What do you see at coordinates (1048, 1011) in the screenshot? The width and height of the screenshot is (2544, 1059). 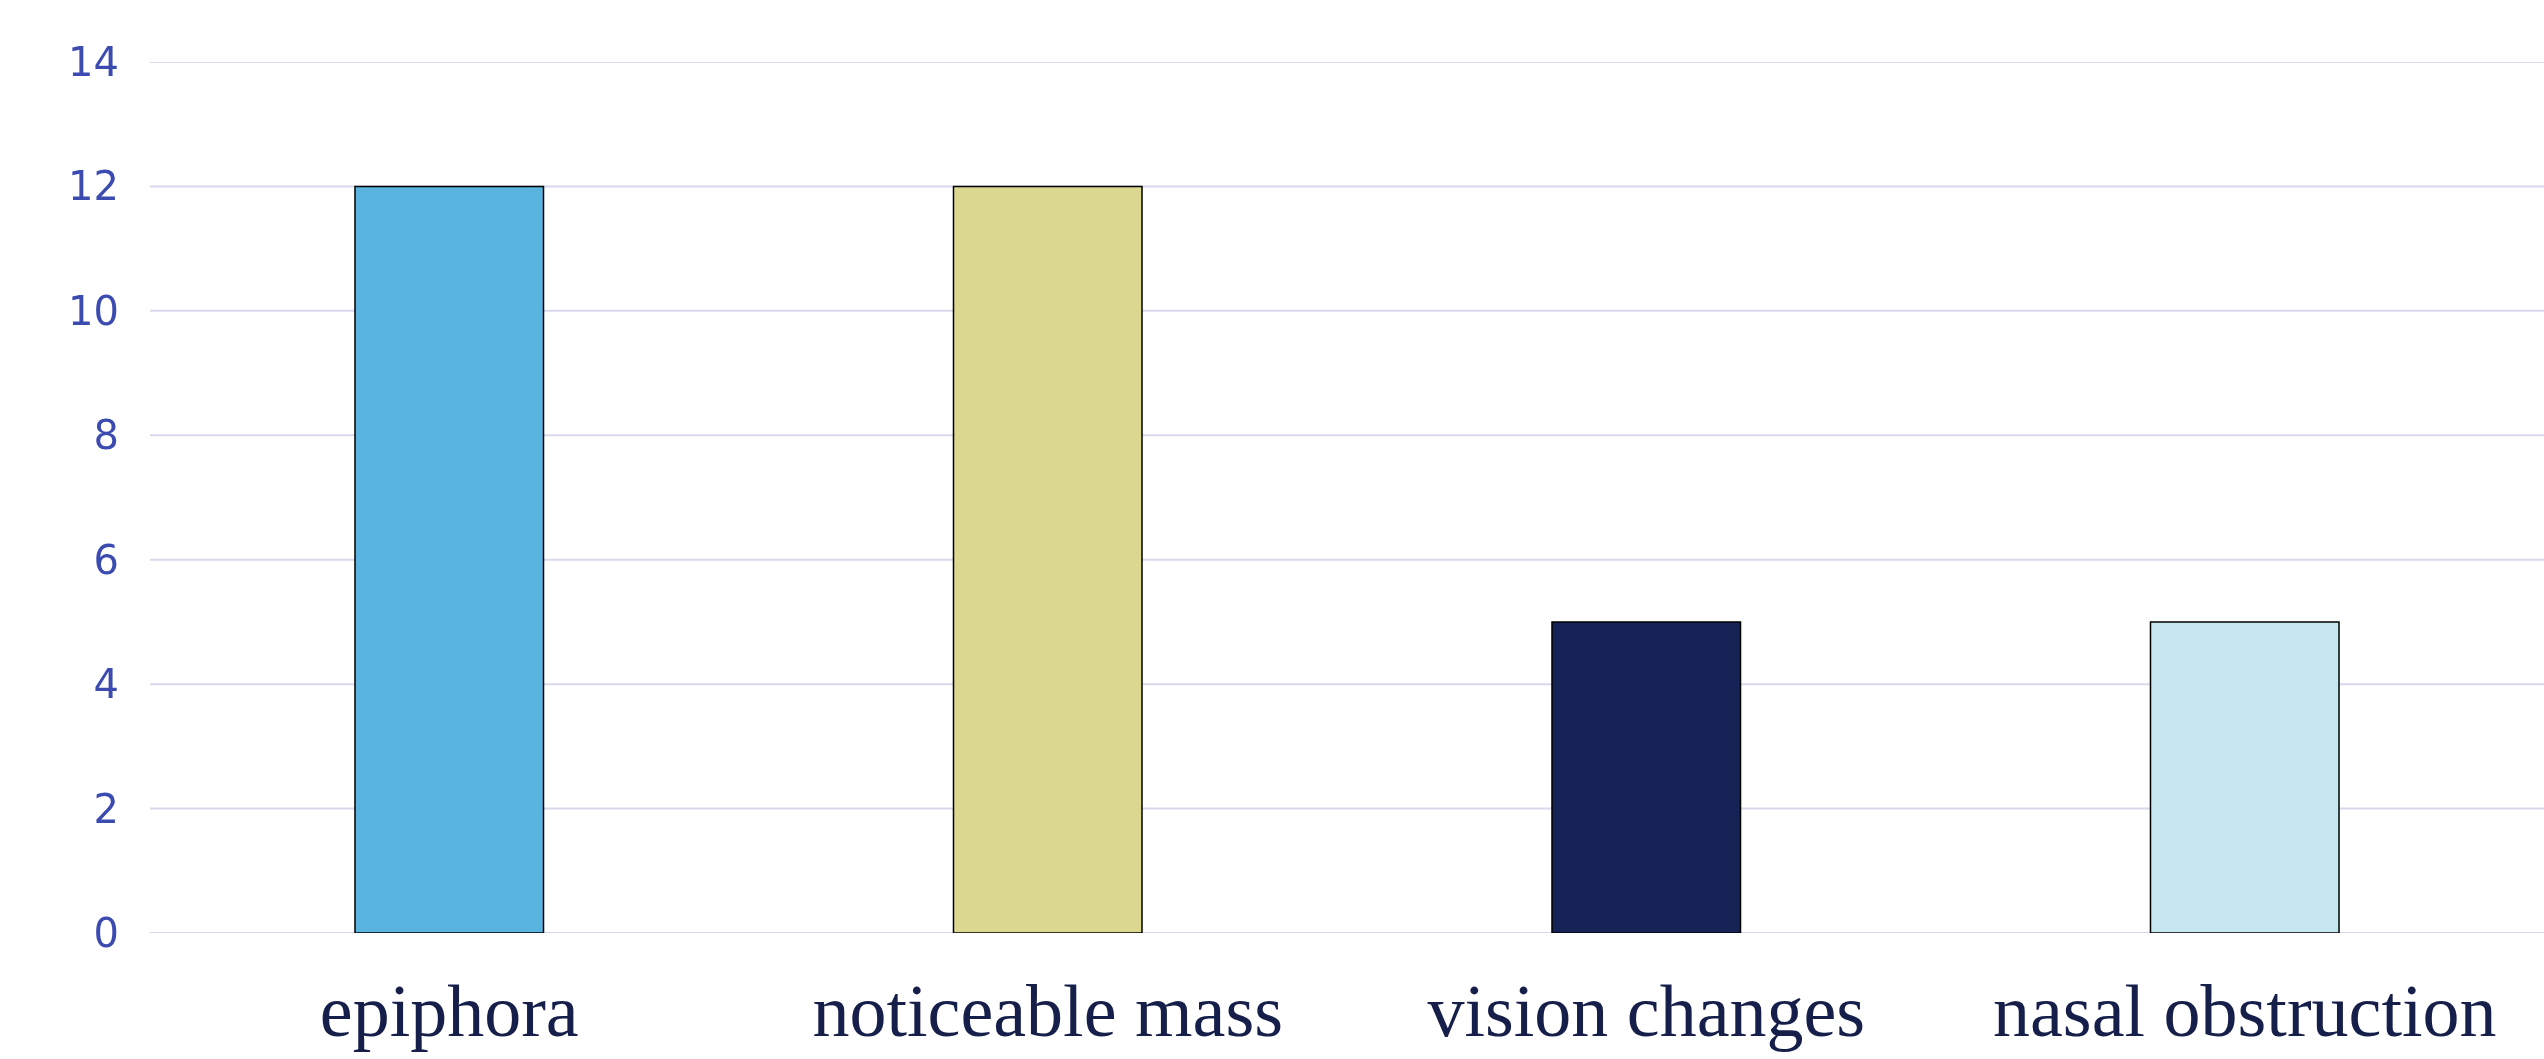 I see `x-tick-label: noticeable mass` at bounding box center [1048, 1011].